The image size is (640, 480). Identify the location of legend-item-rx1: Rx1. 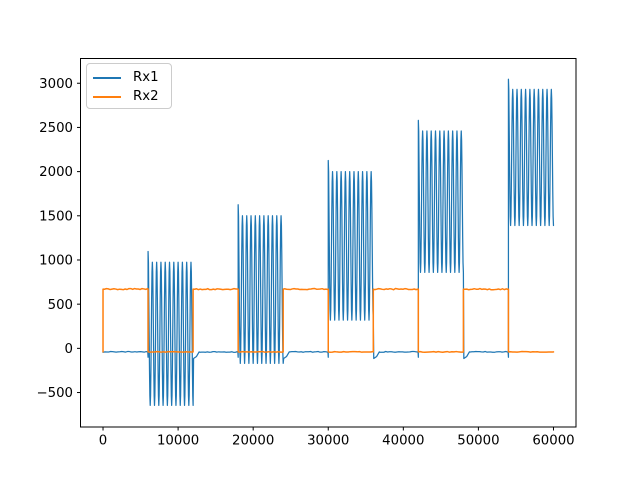
(132, 77).